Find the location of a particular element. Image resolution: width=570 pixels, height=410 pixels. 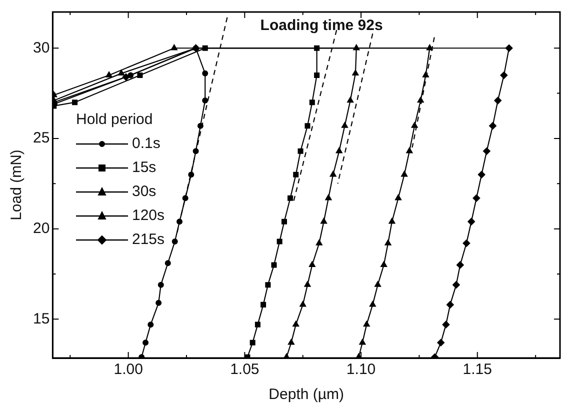

y-tick-label: 15 is located at coordinates (41, 319).